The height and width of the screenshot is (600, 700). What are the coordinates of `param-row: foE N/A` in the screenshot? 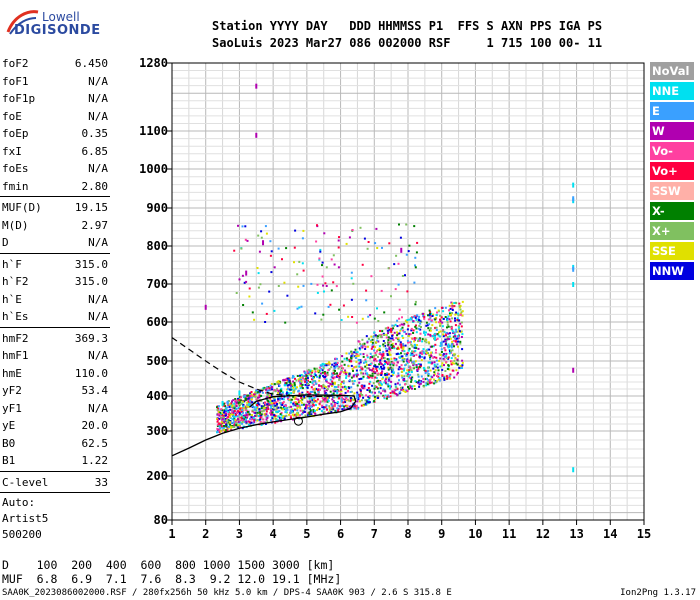 It's located at (56, 117).